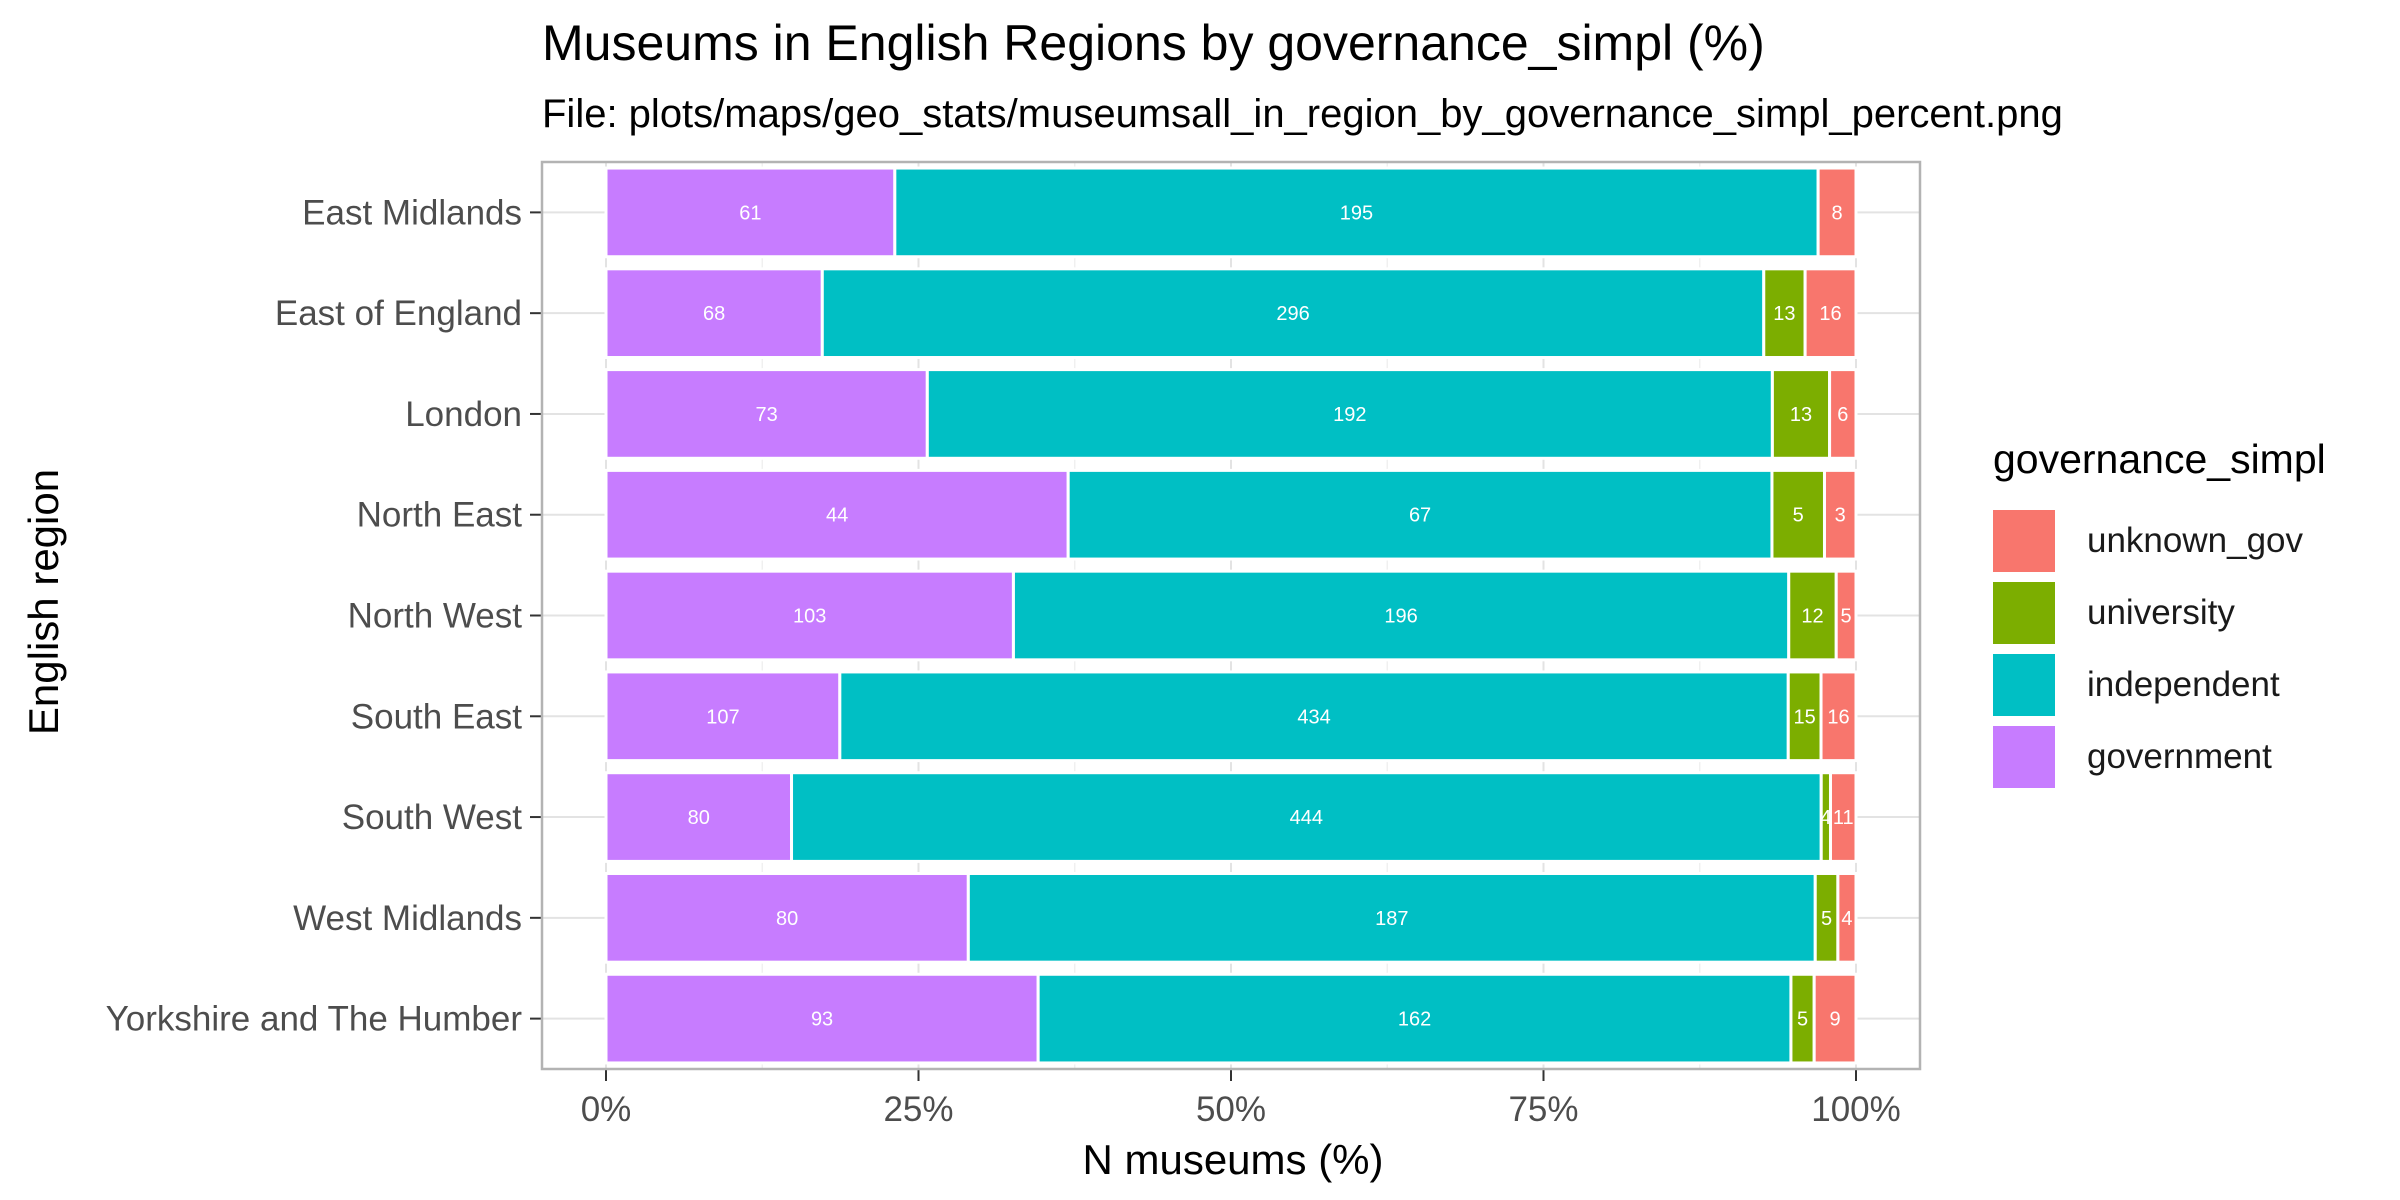 The width and height of the screenshot is (2400, 1200). Describe the element at coordinates (435, 616) in the screenshot. I see `y-tick-label: North West` at that location.